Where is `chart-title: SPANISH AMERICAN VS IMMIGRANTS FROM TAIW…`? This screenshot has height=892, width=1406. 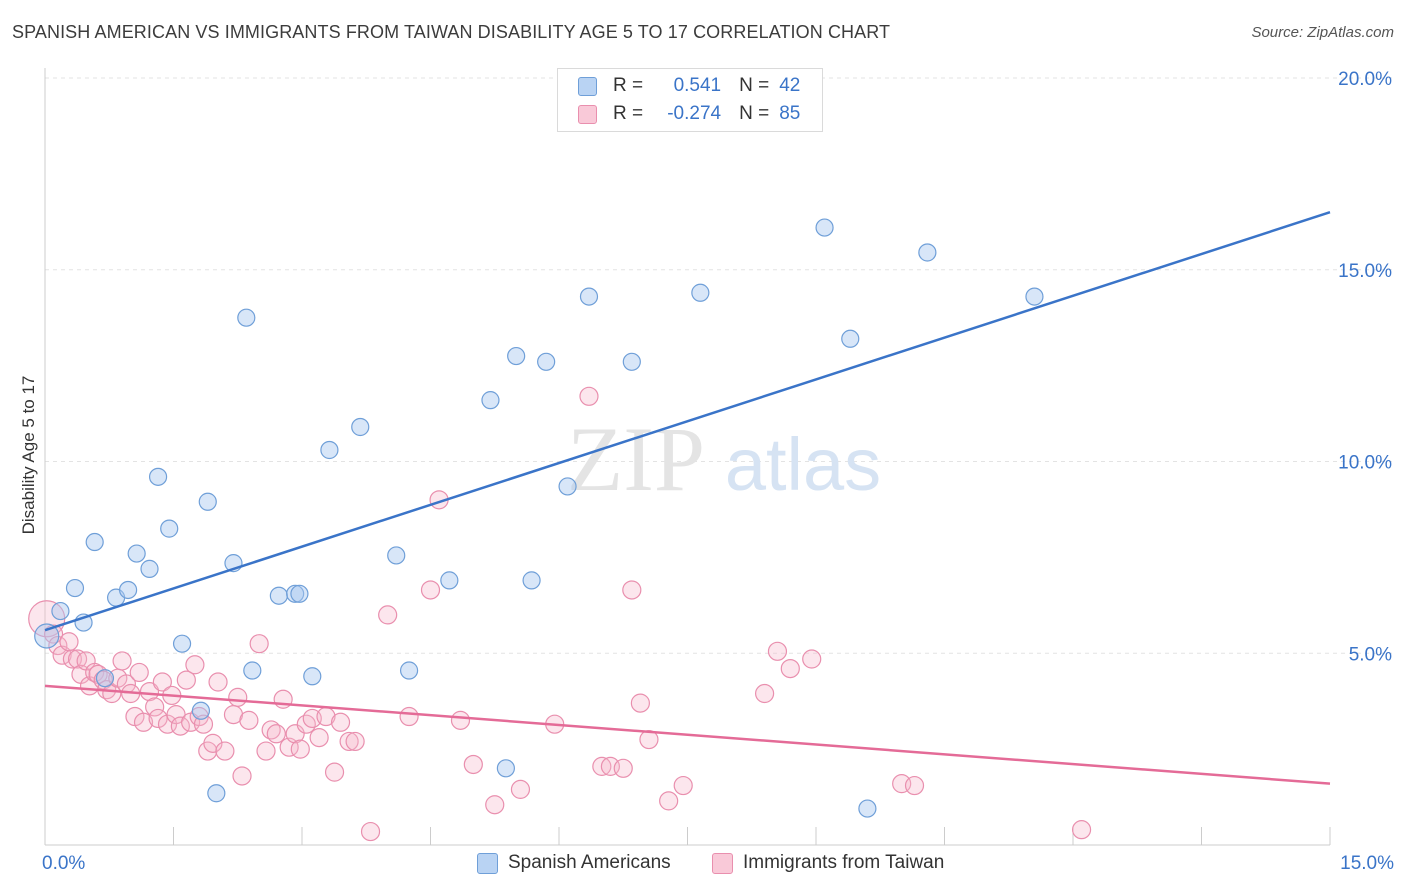
chart-title: SPANISH AMERICAN VS IMMIGRANTS FROM TAIW… is located at coordinates (451, 32).